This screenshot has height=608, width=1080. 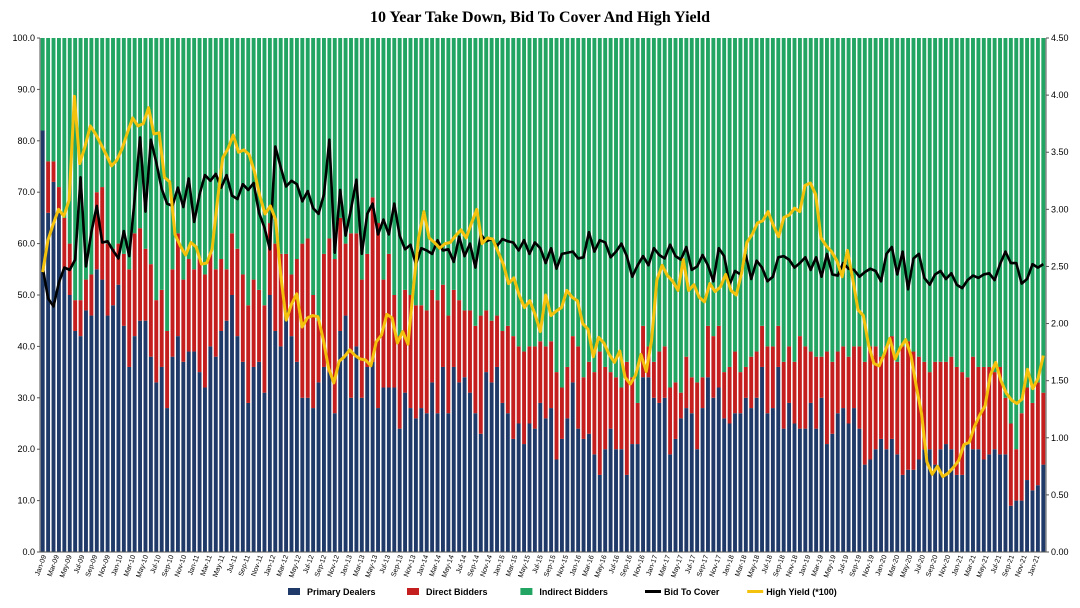 I want to click on legend-label-indirect-bidders: Indirect Bidders, so click(x=573, y=592).